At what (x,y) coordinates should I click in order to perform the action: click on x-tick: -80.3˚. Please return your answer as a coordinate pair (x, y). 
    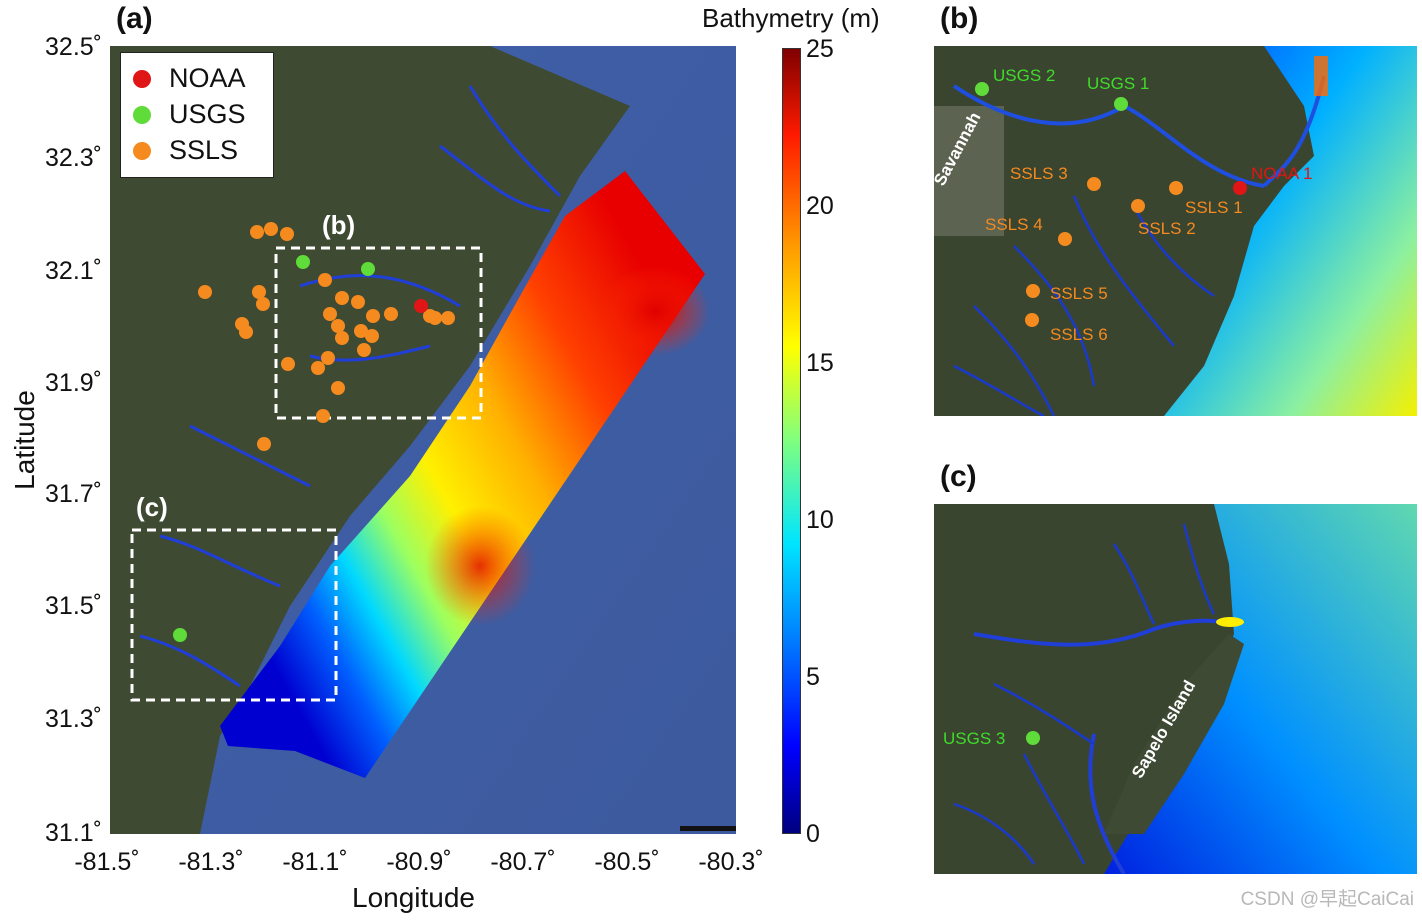
    Looking at the image, I should click on (731, 862).